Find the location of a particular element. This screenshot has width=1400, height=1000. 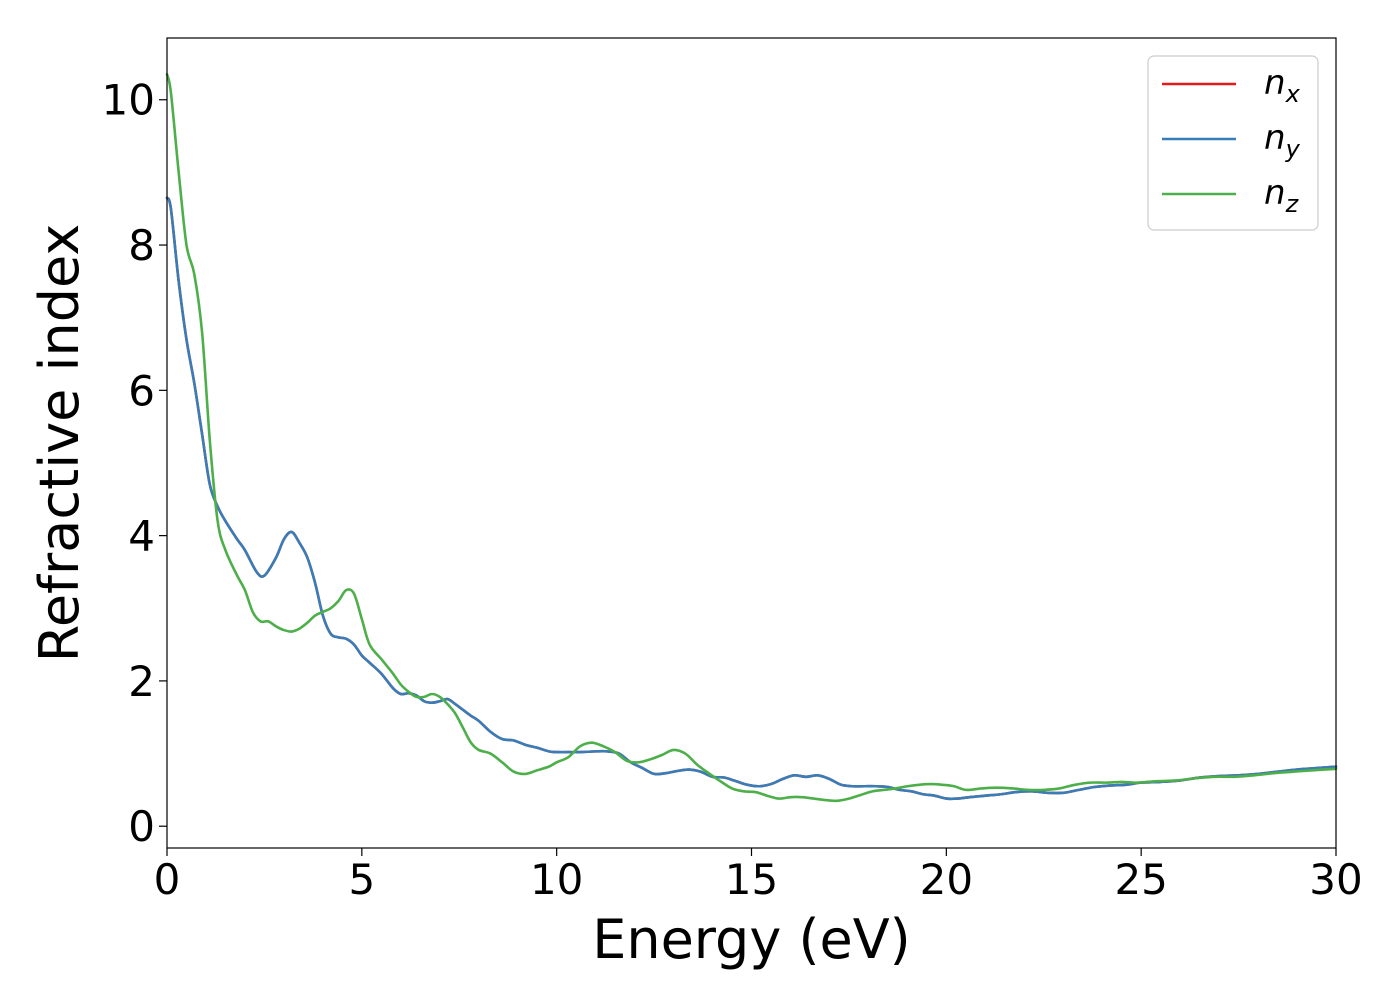

y-tick-label: 2 is located at coordinates (141, 681).